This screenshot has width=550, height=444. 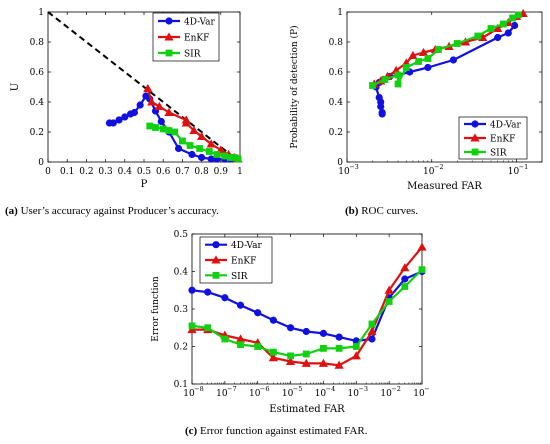 I want to click on x-tick-label: 0.4, so click(x=125, y=172).